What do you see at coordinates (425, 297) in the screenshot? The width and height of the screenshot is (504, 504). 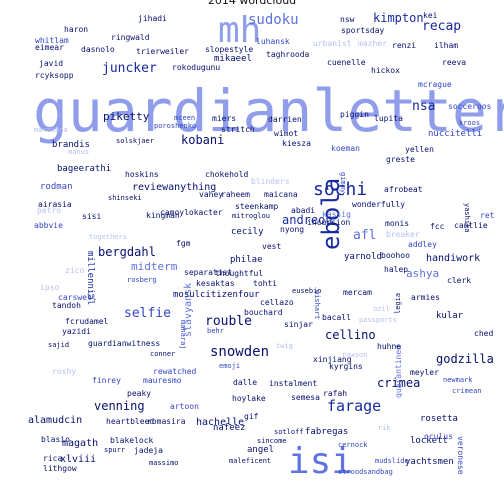 I see `cloud-word-armies: armies` at bounding box center [425, 297].